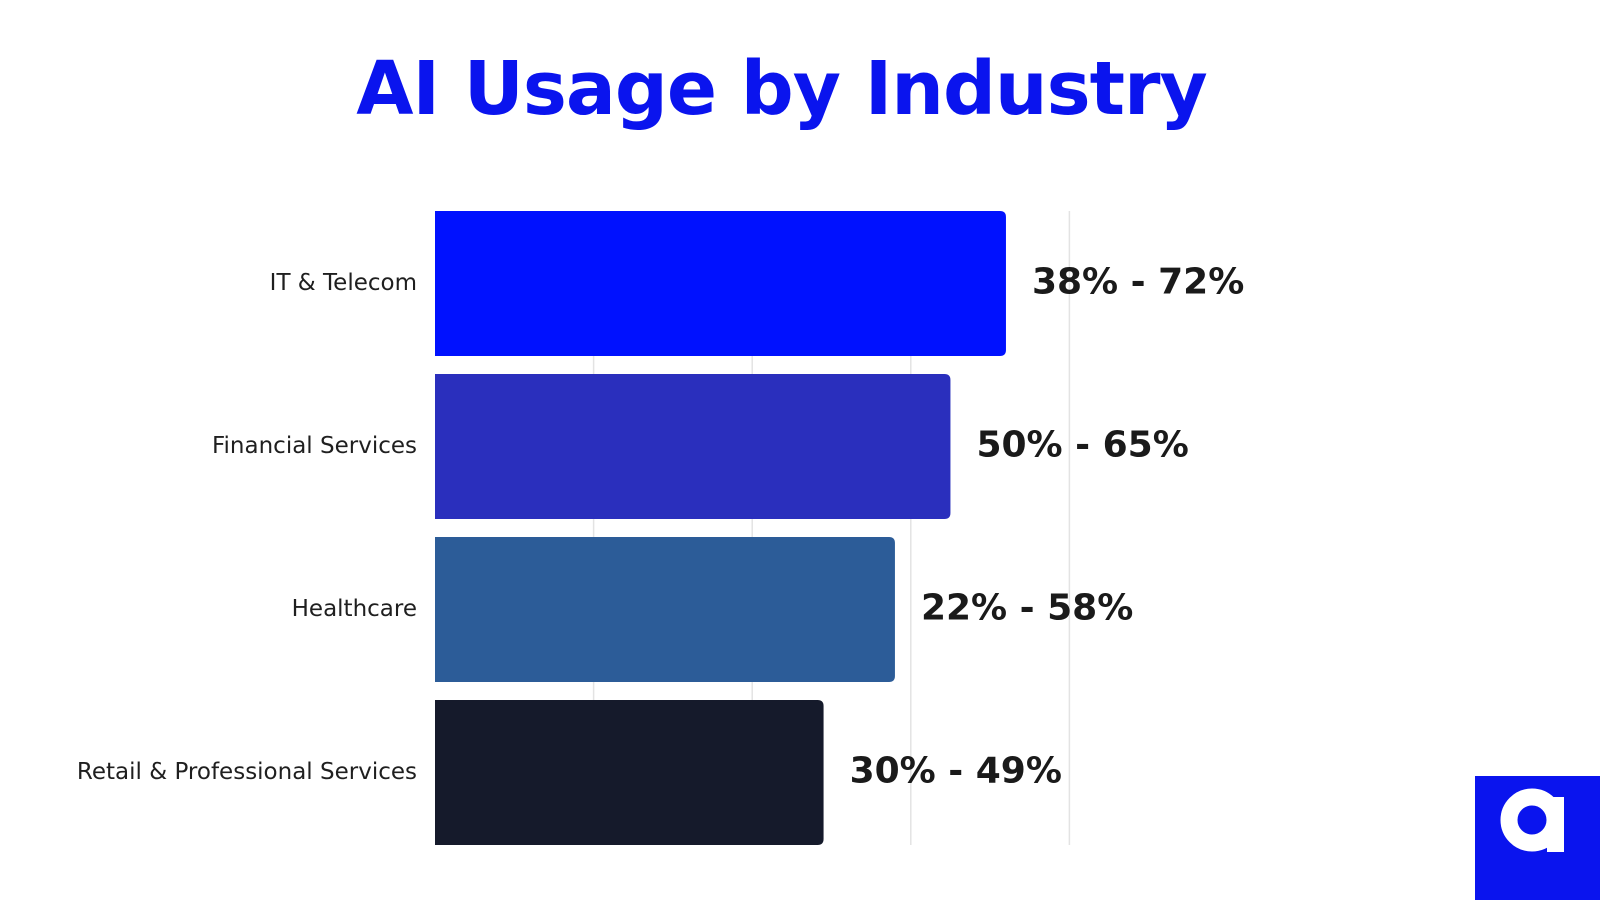 The height and width of the screenshot is (900, 1600). I want to click on category-label: Financial Services, so click(314, 446).